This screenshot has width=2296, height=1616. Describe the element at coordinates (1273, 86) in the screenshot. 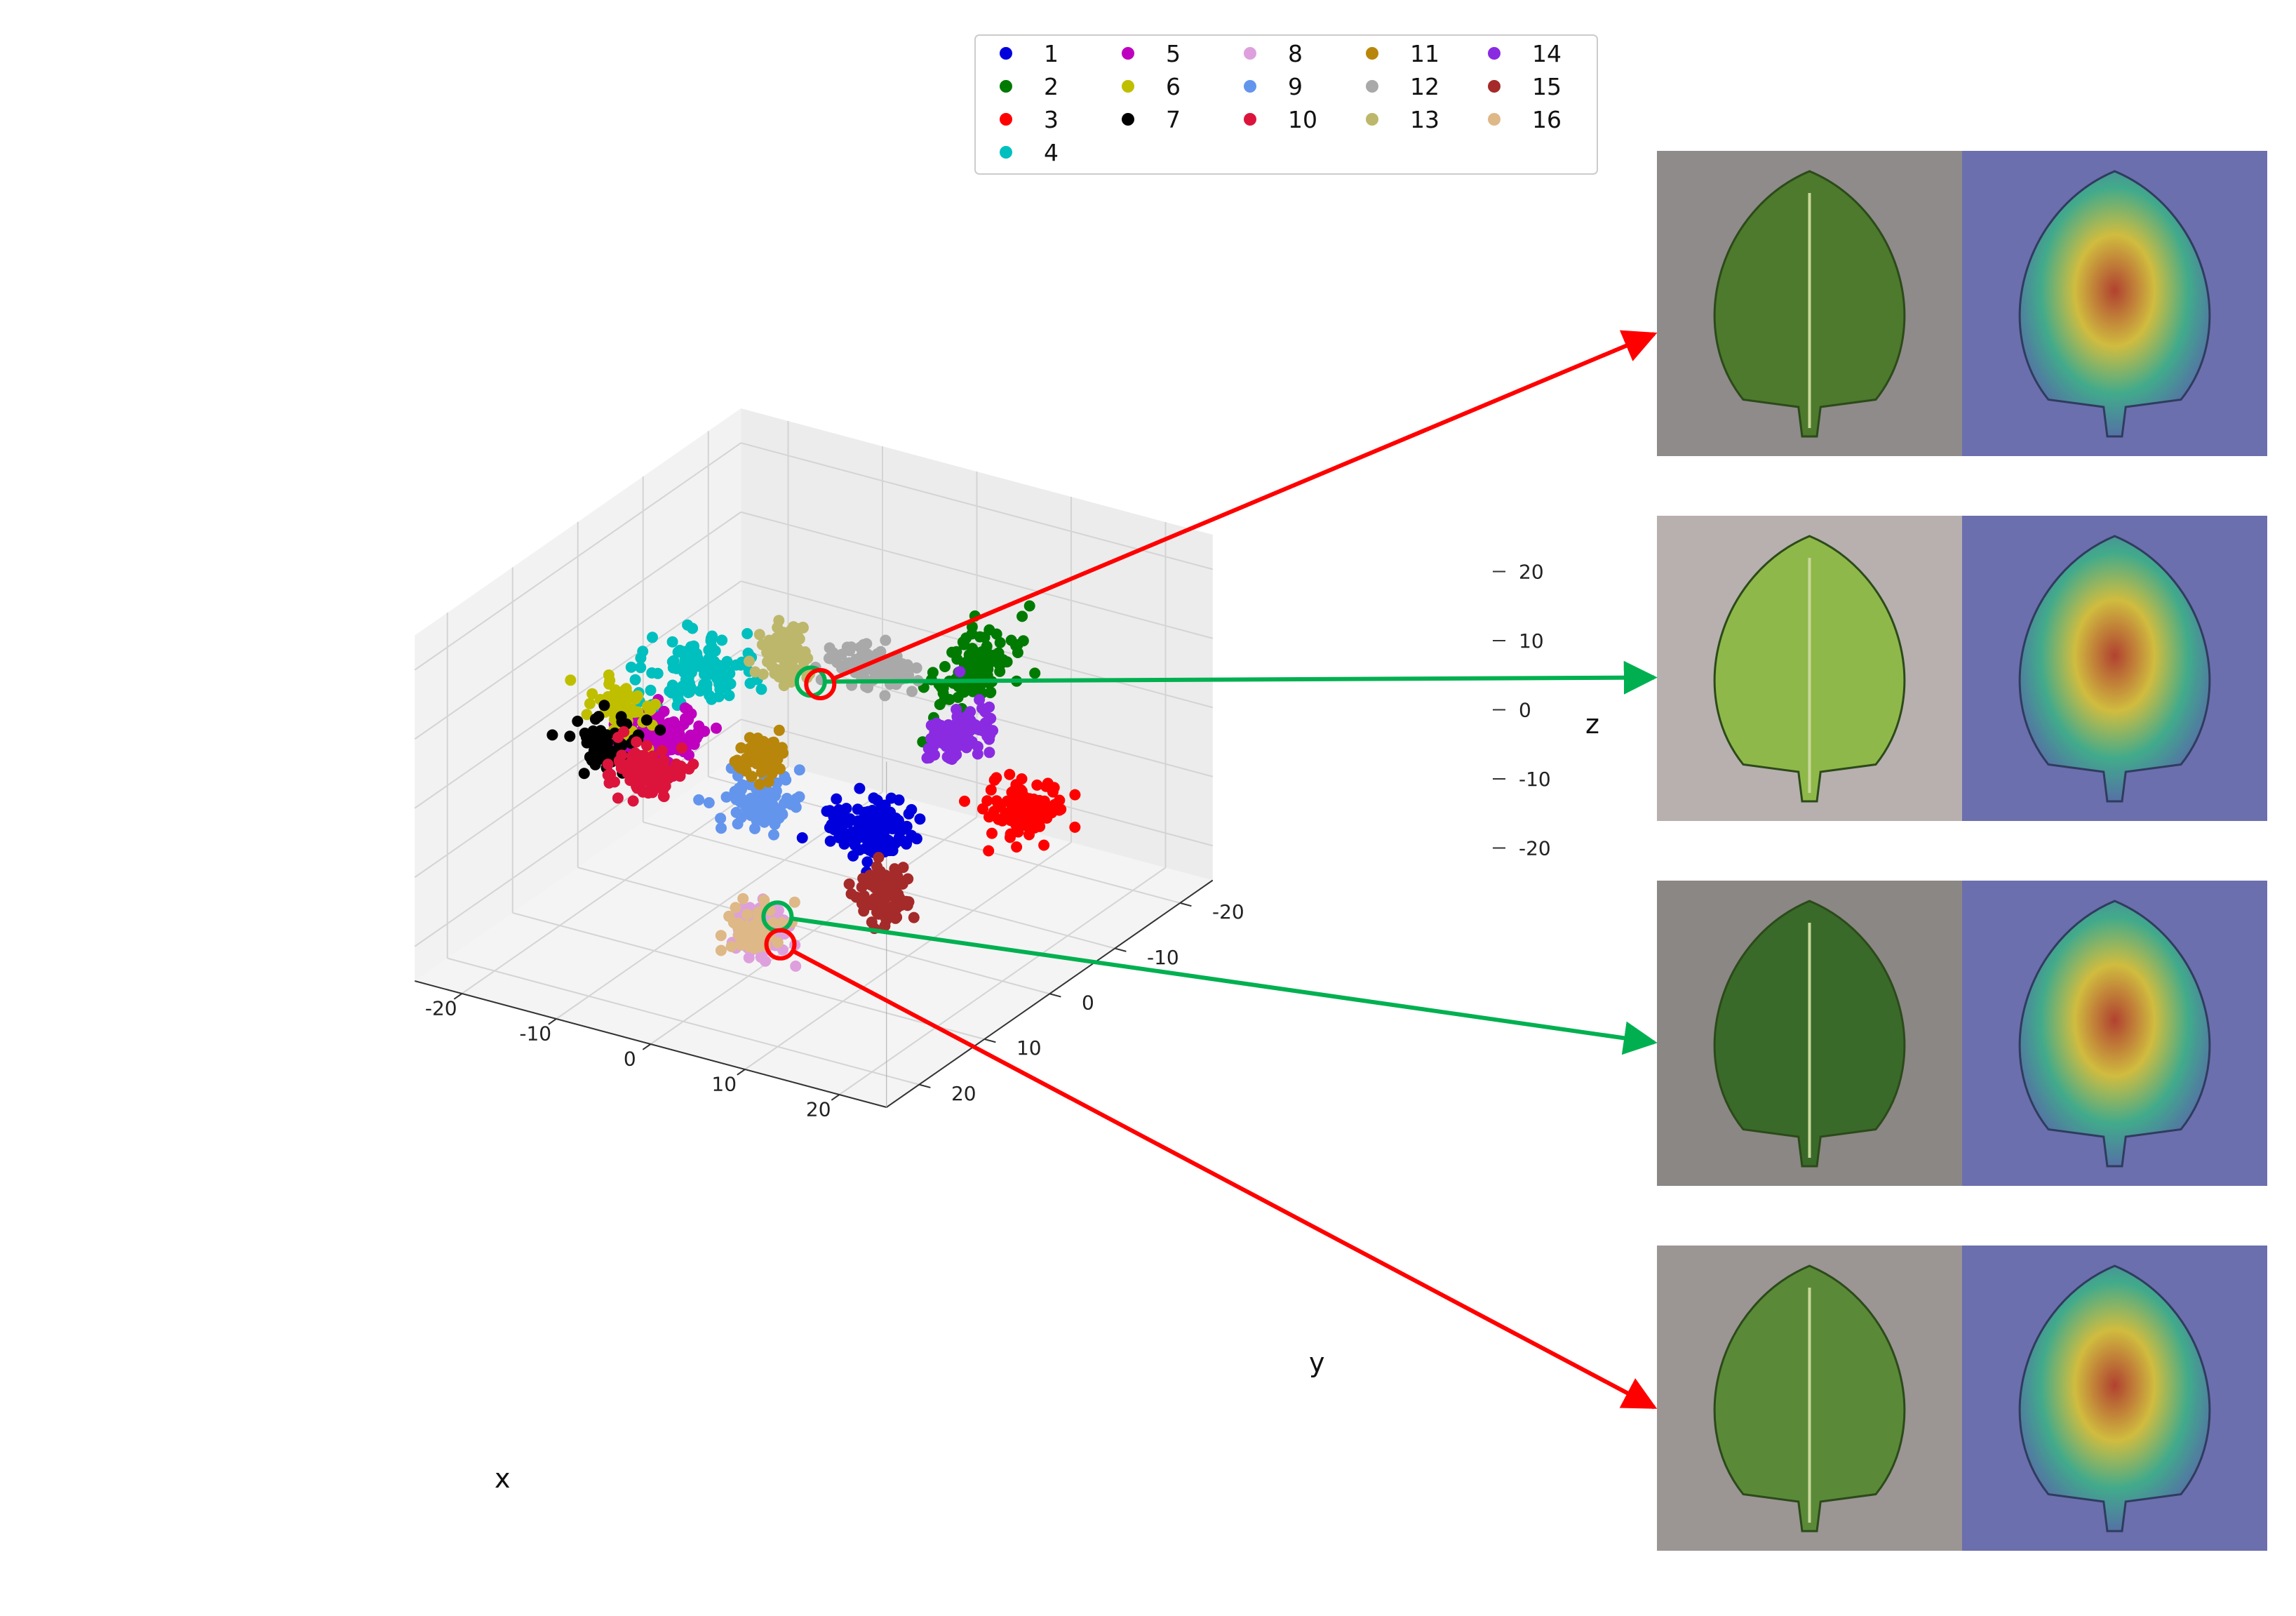

I see `legend-entry-9: 9` at that location.